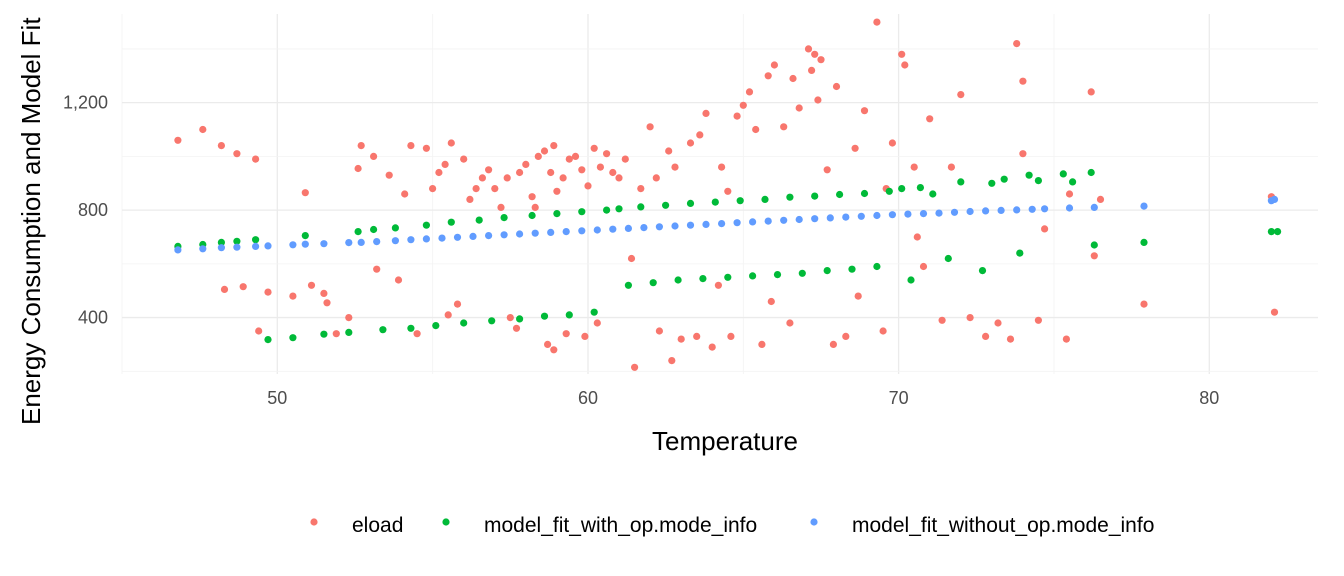 The height and width of the screenshot is (576, 1344). I want to click on legend-item: model_fit_with_op.mode_info, so click(599, 525).